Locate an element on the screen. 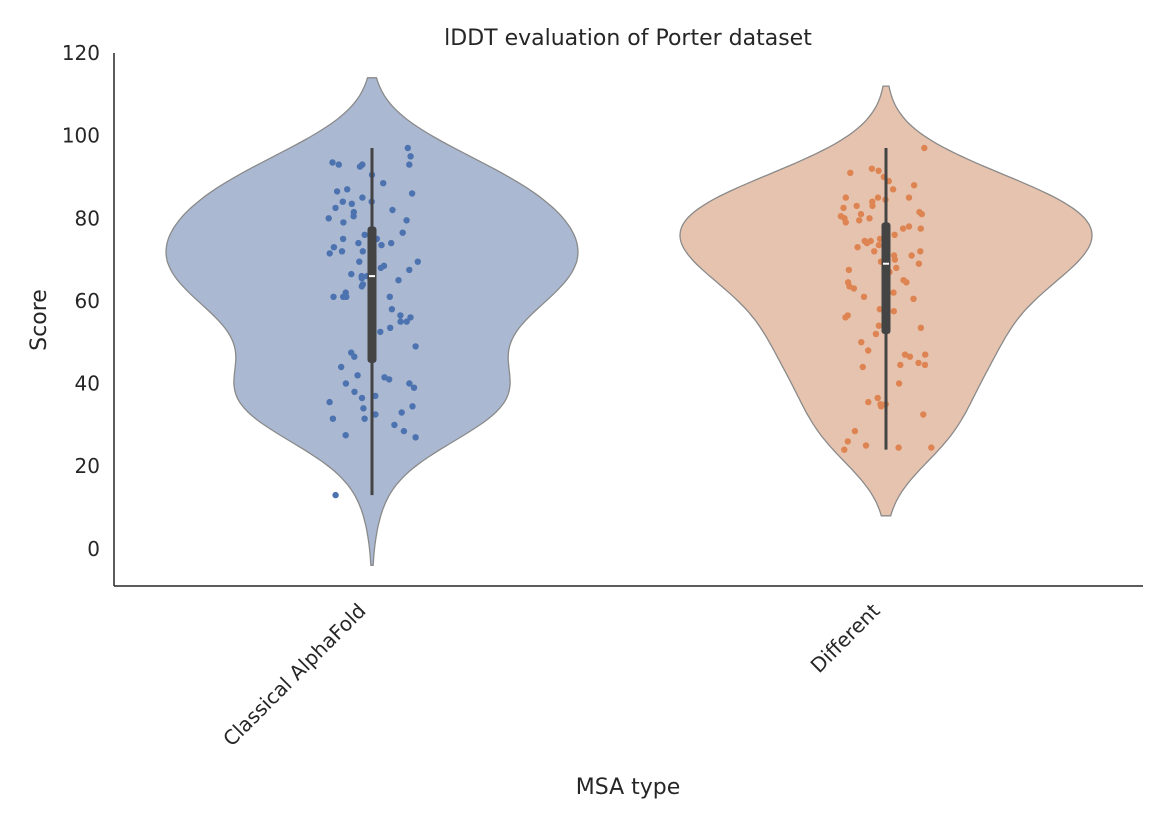  y-tick-label: 20 is located at coordinates (87, 466).